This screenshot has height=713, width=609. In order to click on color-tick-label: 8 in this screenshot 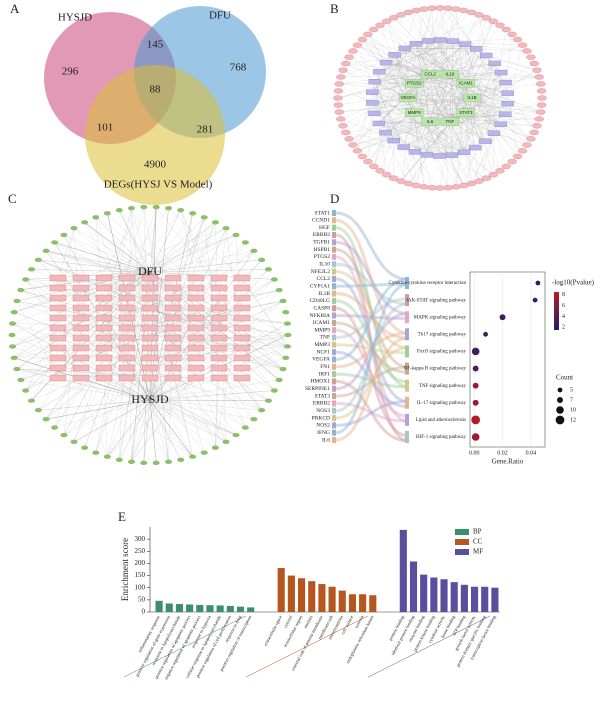, I will do `click(563, 295)`.